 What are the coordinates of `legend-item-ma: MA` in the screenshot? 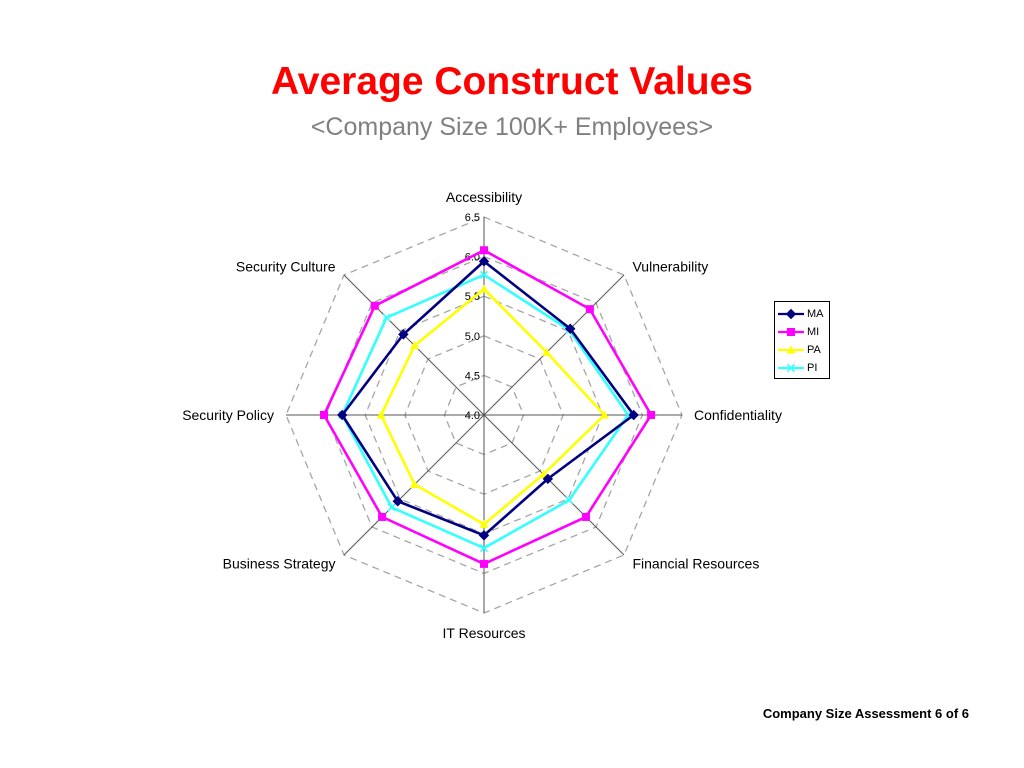 It's located at (802, 314).